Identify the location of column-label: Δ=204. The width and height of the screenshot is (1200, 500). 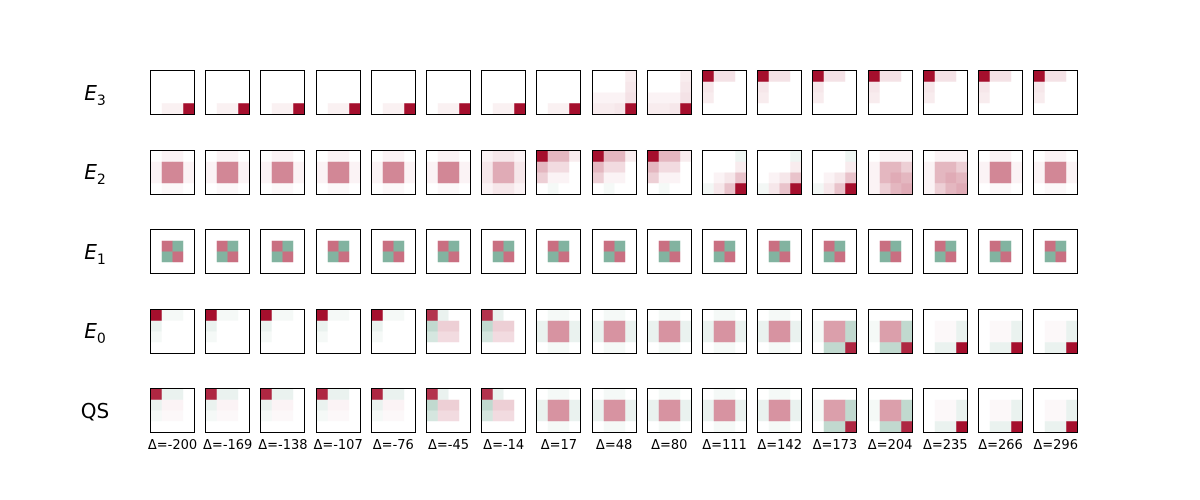
(890, 445).